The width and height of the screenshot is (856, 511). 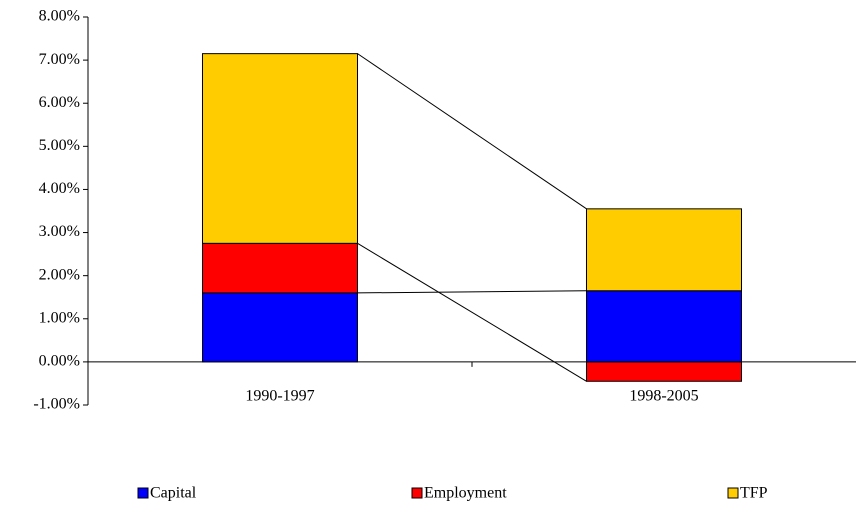 I want to click on y-tick-label: 0.00%, so click(x=59, y=361).